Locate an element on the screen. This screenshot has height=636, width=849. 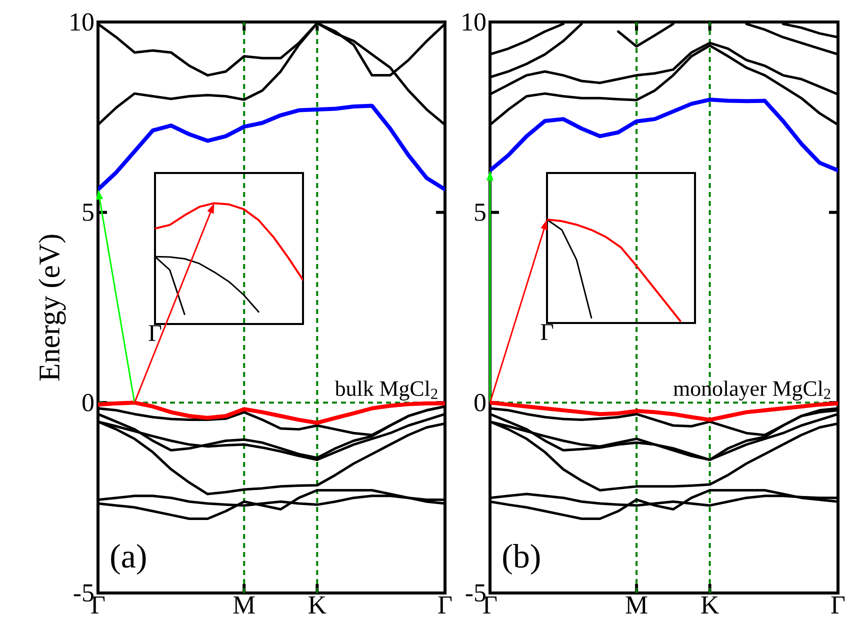
annotation: bulk MgCl$_{2}$ is located at coordinates (386, 390).